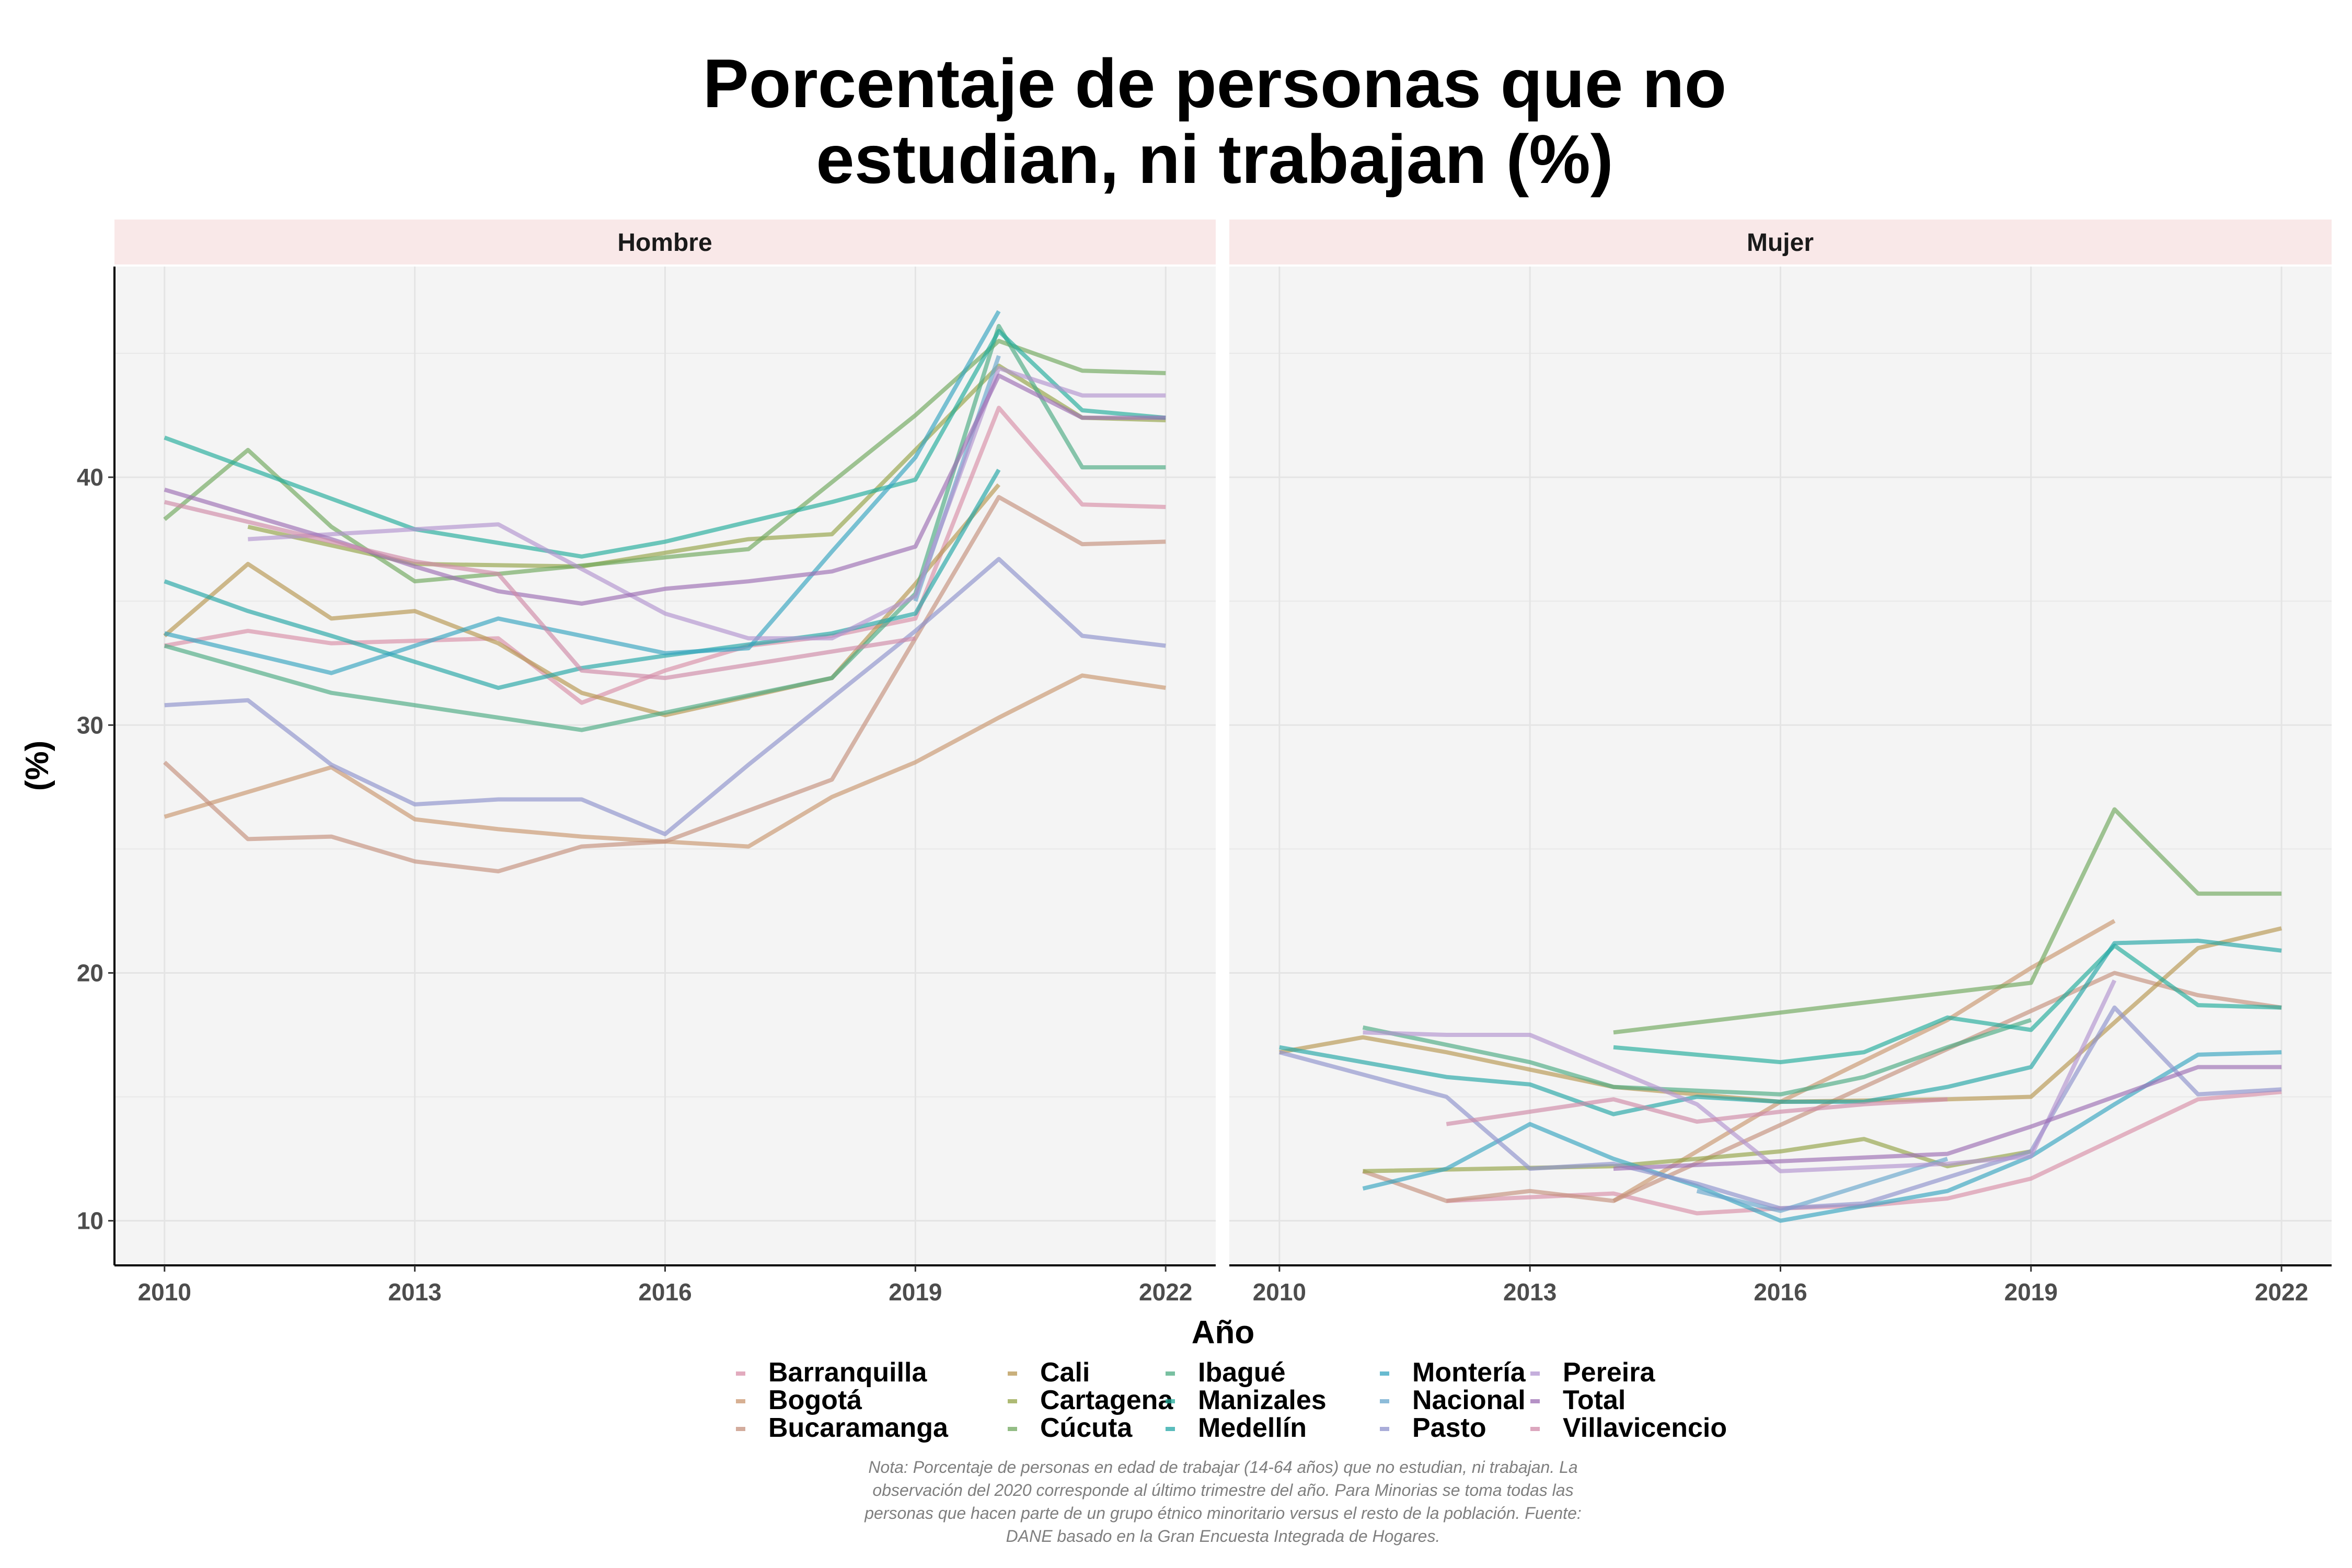  Describe the element at coordinates (1449, 1428) in the screenshot. I see `legend-label-pasto: Pasto` at that location.